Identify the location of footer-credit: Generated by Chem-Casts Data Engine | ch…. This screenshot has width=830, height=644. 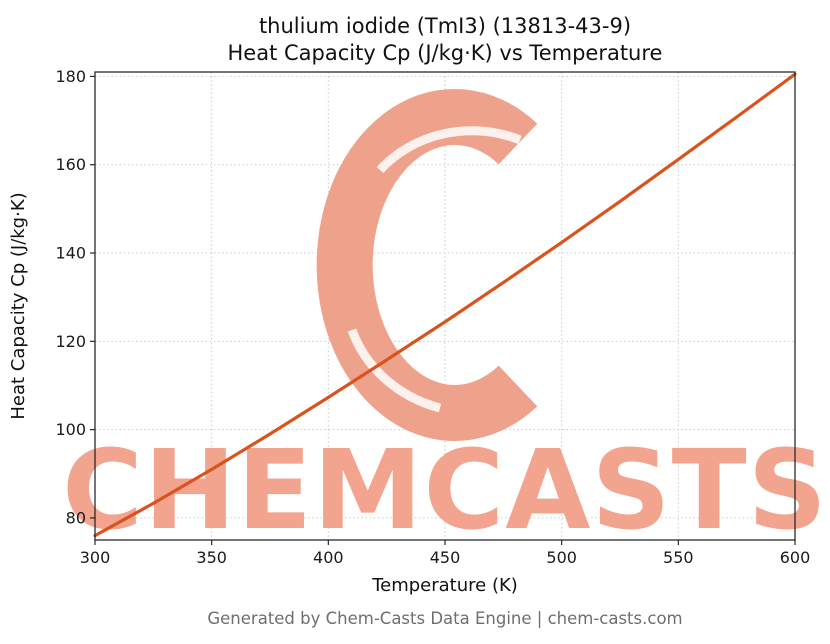
(444, 618).